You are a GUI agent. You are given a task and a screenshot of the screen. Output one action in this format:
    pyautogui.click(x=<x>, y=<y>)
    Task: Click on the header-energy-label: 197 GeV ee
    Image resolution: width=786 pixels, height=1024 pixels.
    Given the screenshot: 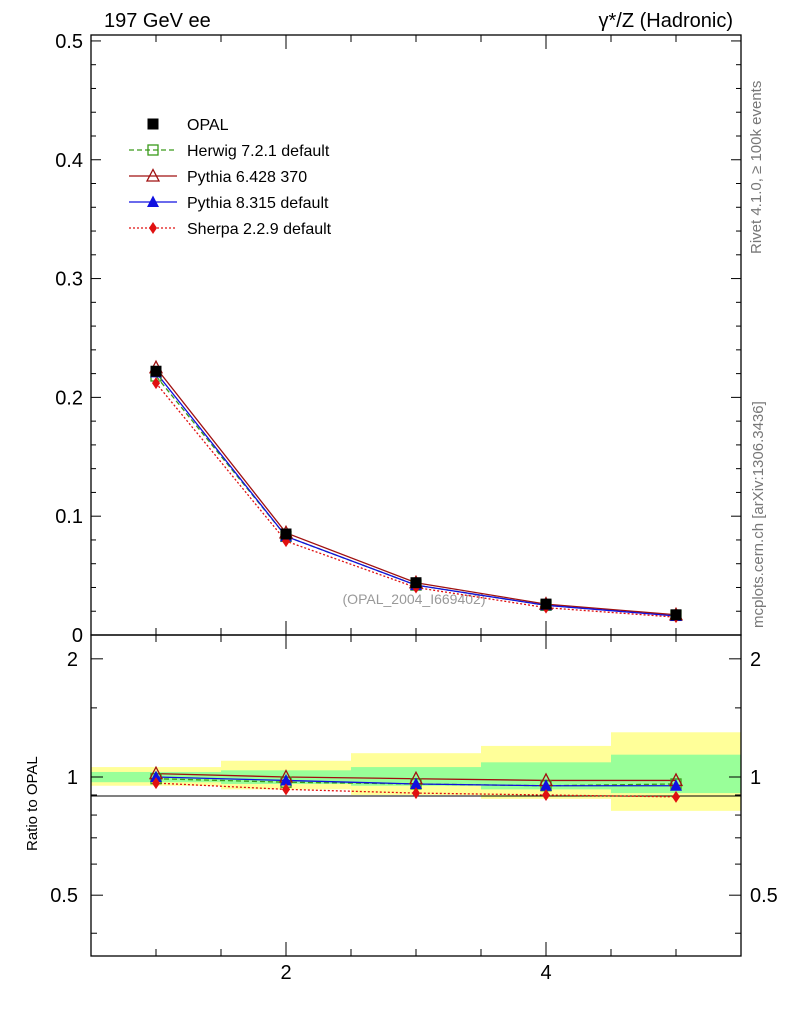 What is the action you would take?
    pyautogui.click(x=157, y=21)
    